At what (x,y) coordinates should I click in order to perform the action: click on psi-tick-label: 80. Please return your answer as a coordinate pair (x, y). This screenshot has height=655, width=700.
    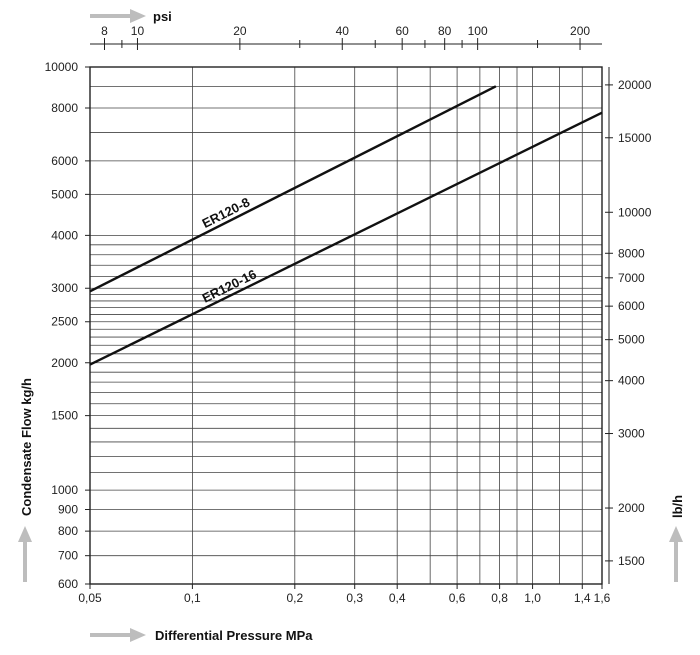
    Looking at the image, I should click on (445, 31).